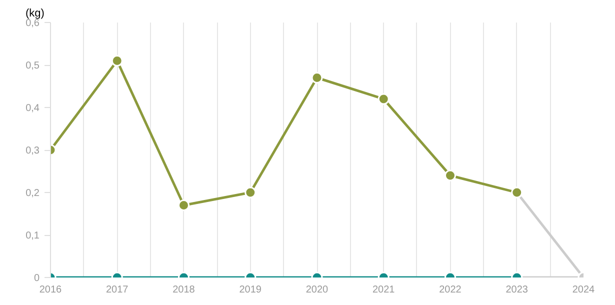 This screenshot has width=615, height=305. I want to click on y-tick-label: 0,2, so click(33, 193).